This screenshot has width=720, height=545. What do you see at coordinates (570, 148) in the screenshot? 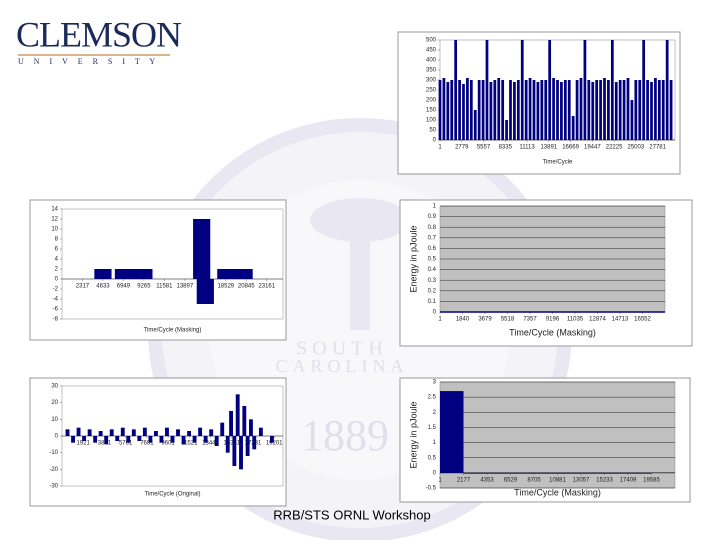
I see `x-tick-label: 16669` at bounding box center [570, 148].